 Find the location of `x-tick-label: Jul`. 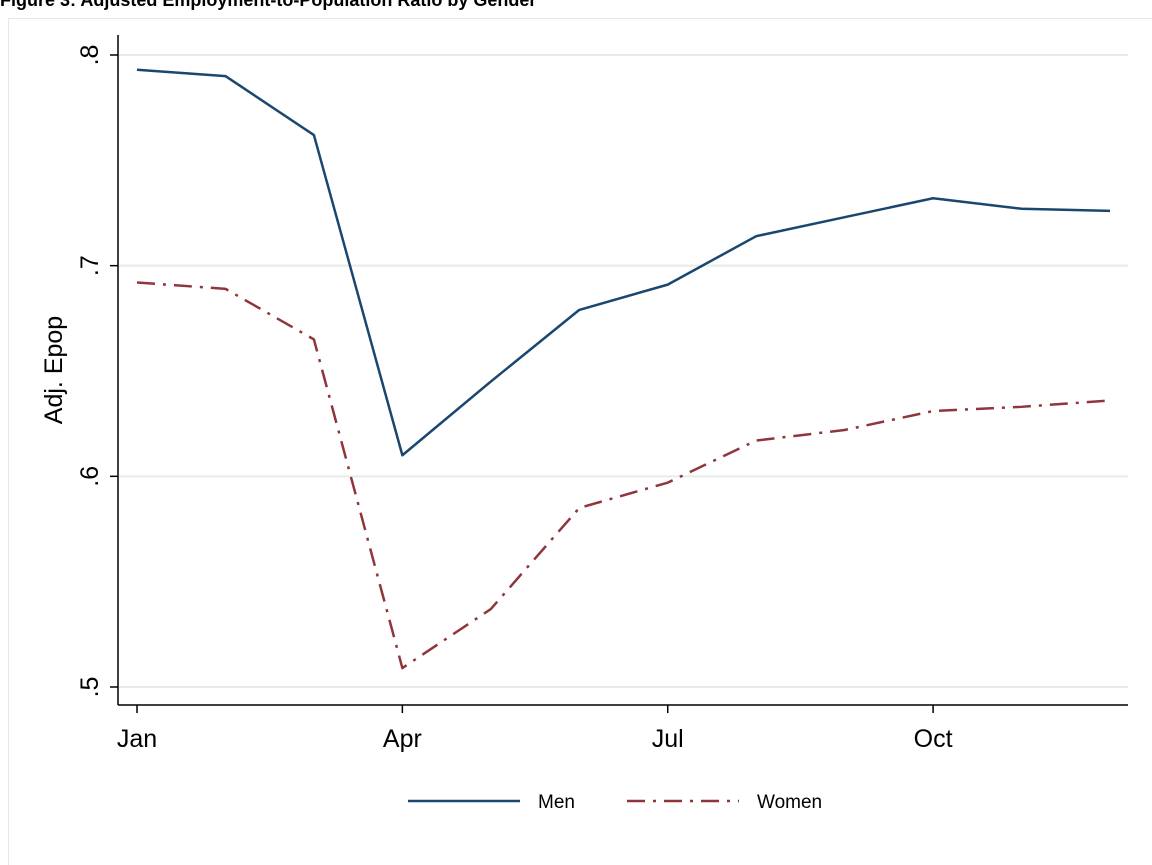

x-tick-label: Jul is located at coordinates (668, 739).